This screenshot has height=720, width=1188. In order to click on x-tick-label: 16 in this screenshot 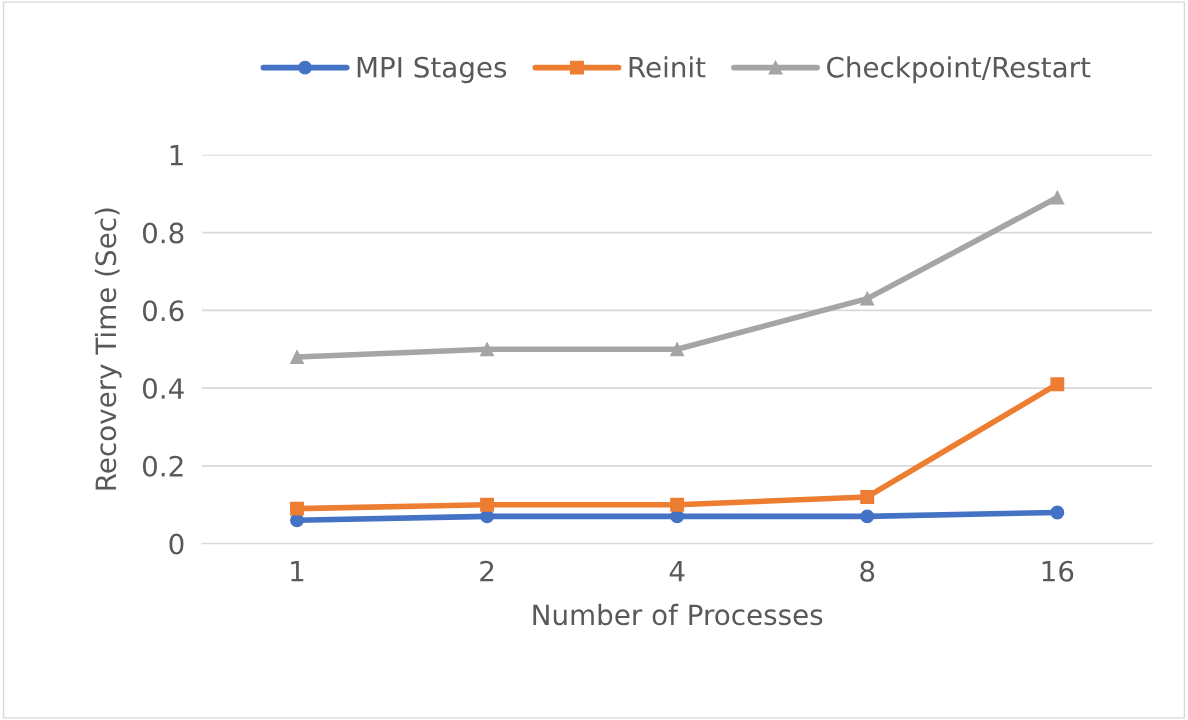, I will do `click(1058, 571)`.